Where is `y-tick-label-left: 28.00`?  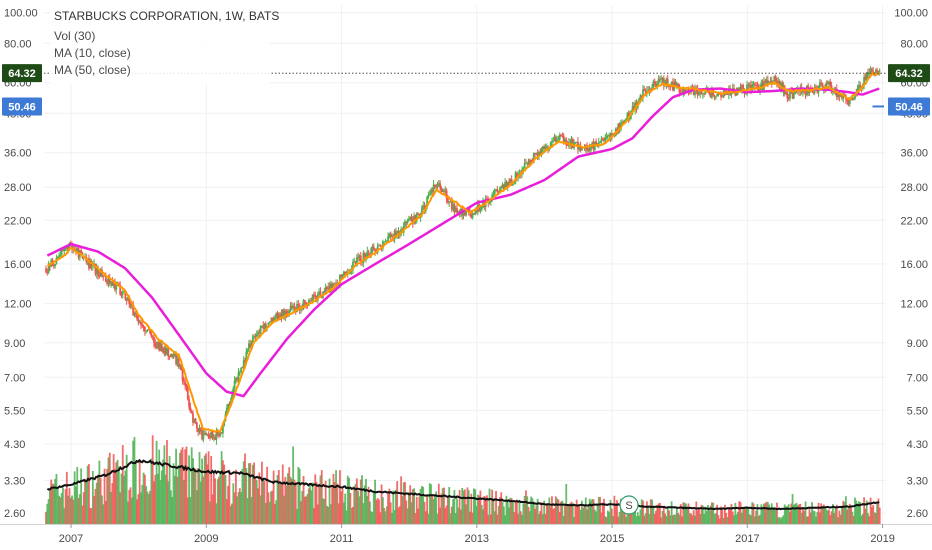 y-tick-label-left: 28.00 is located at coordinates (18, 188).